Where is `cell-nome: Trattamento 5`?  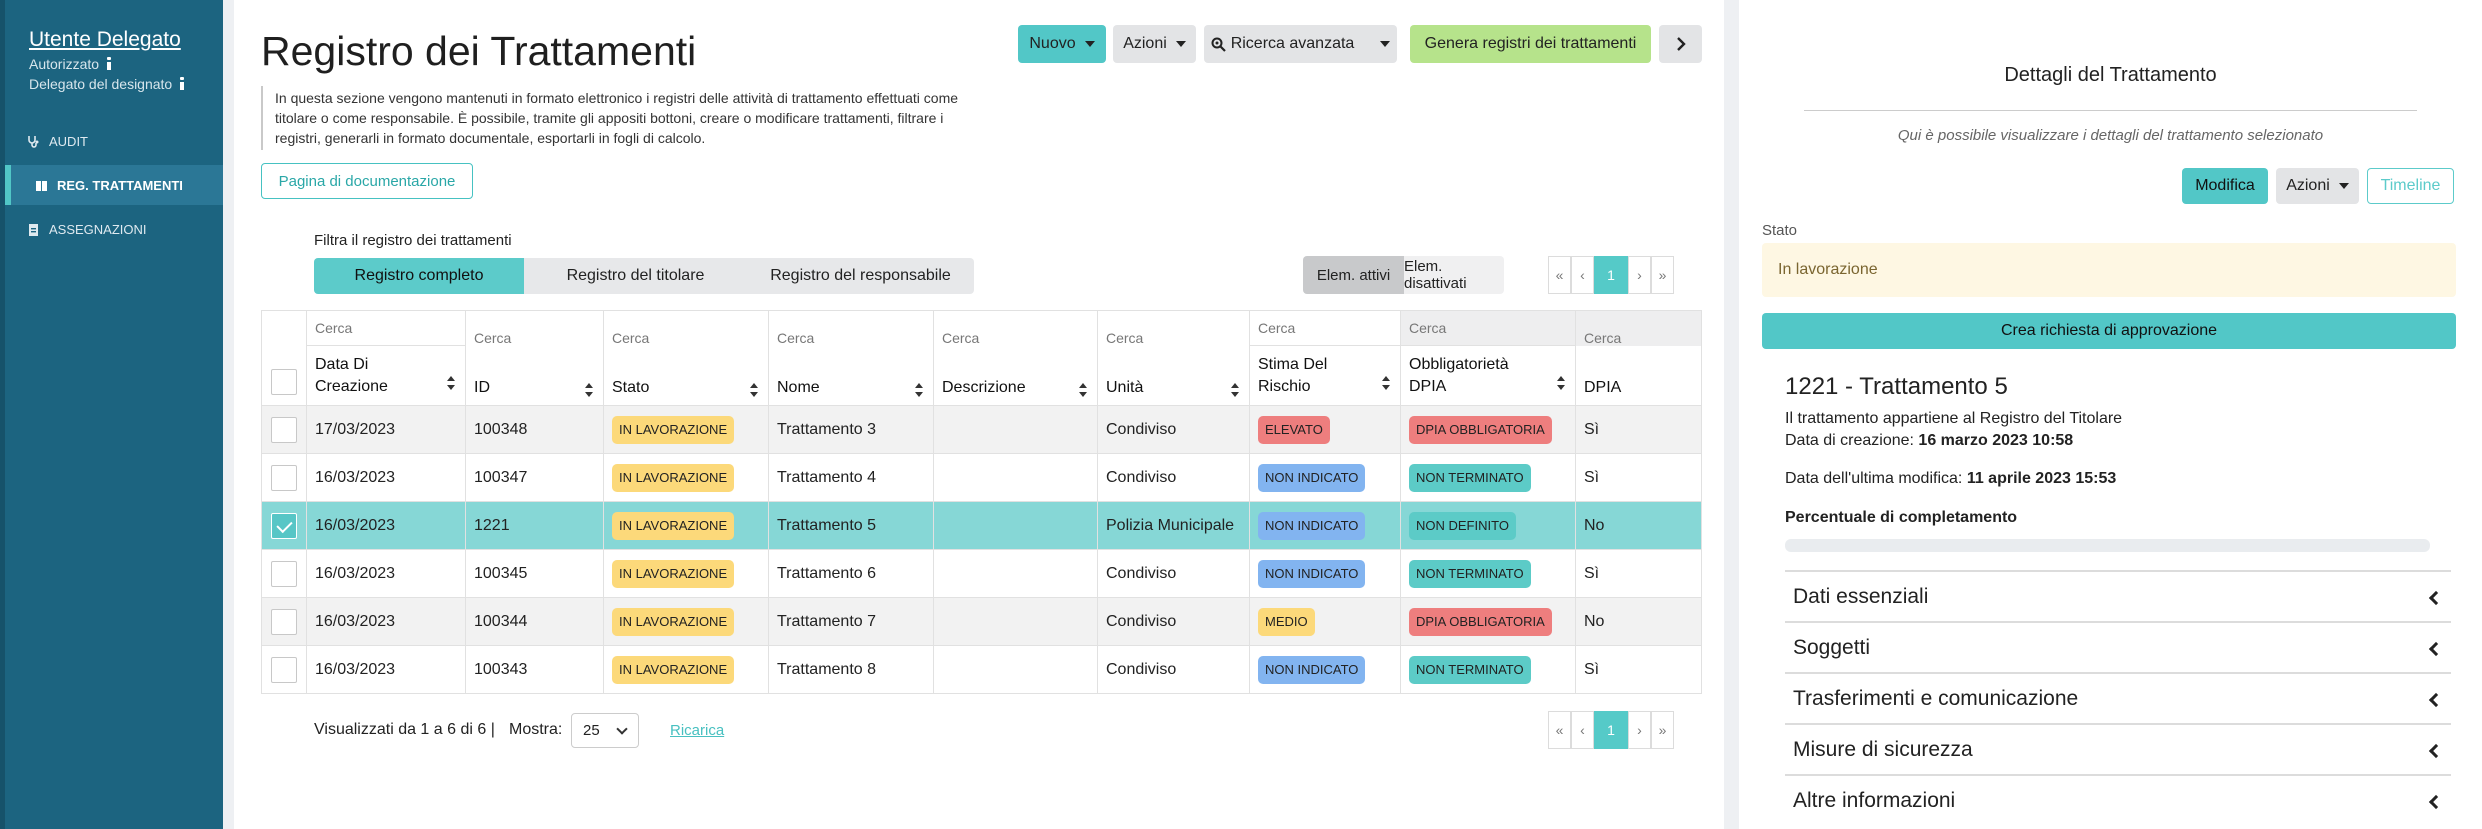 cell-nome: Trattamento 5 is located at coordinates (851, 525).